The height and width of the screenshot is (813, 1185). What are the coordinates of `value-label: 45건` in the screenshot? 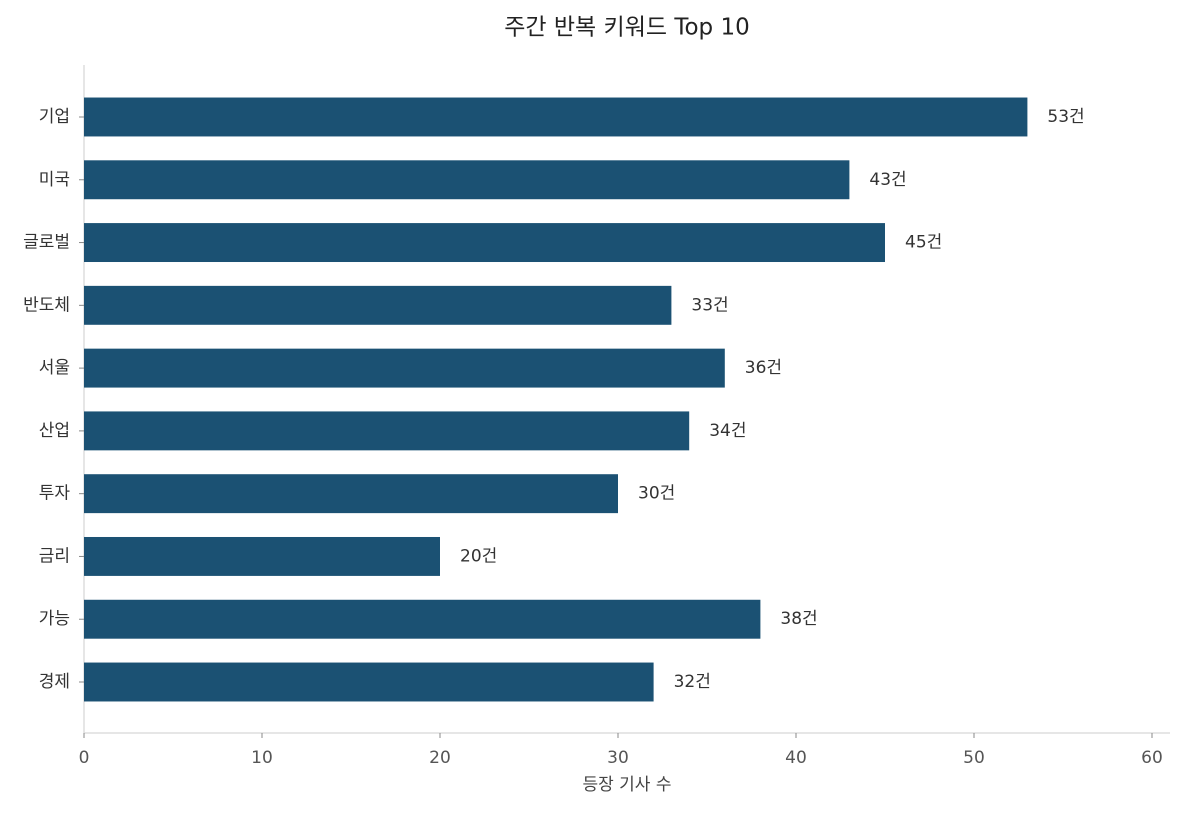 It's located at (923, 243).